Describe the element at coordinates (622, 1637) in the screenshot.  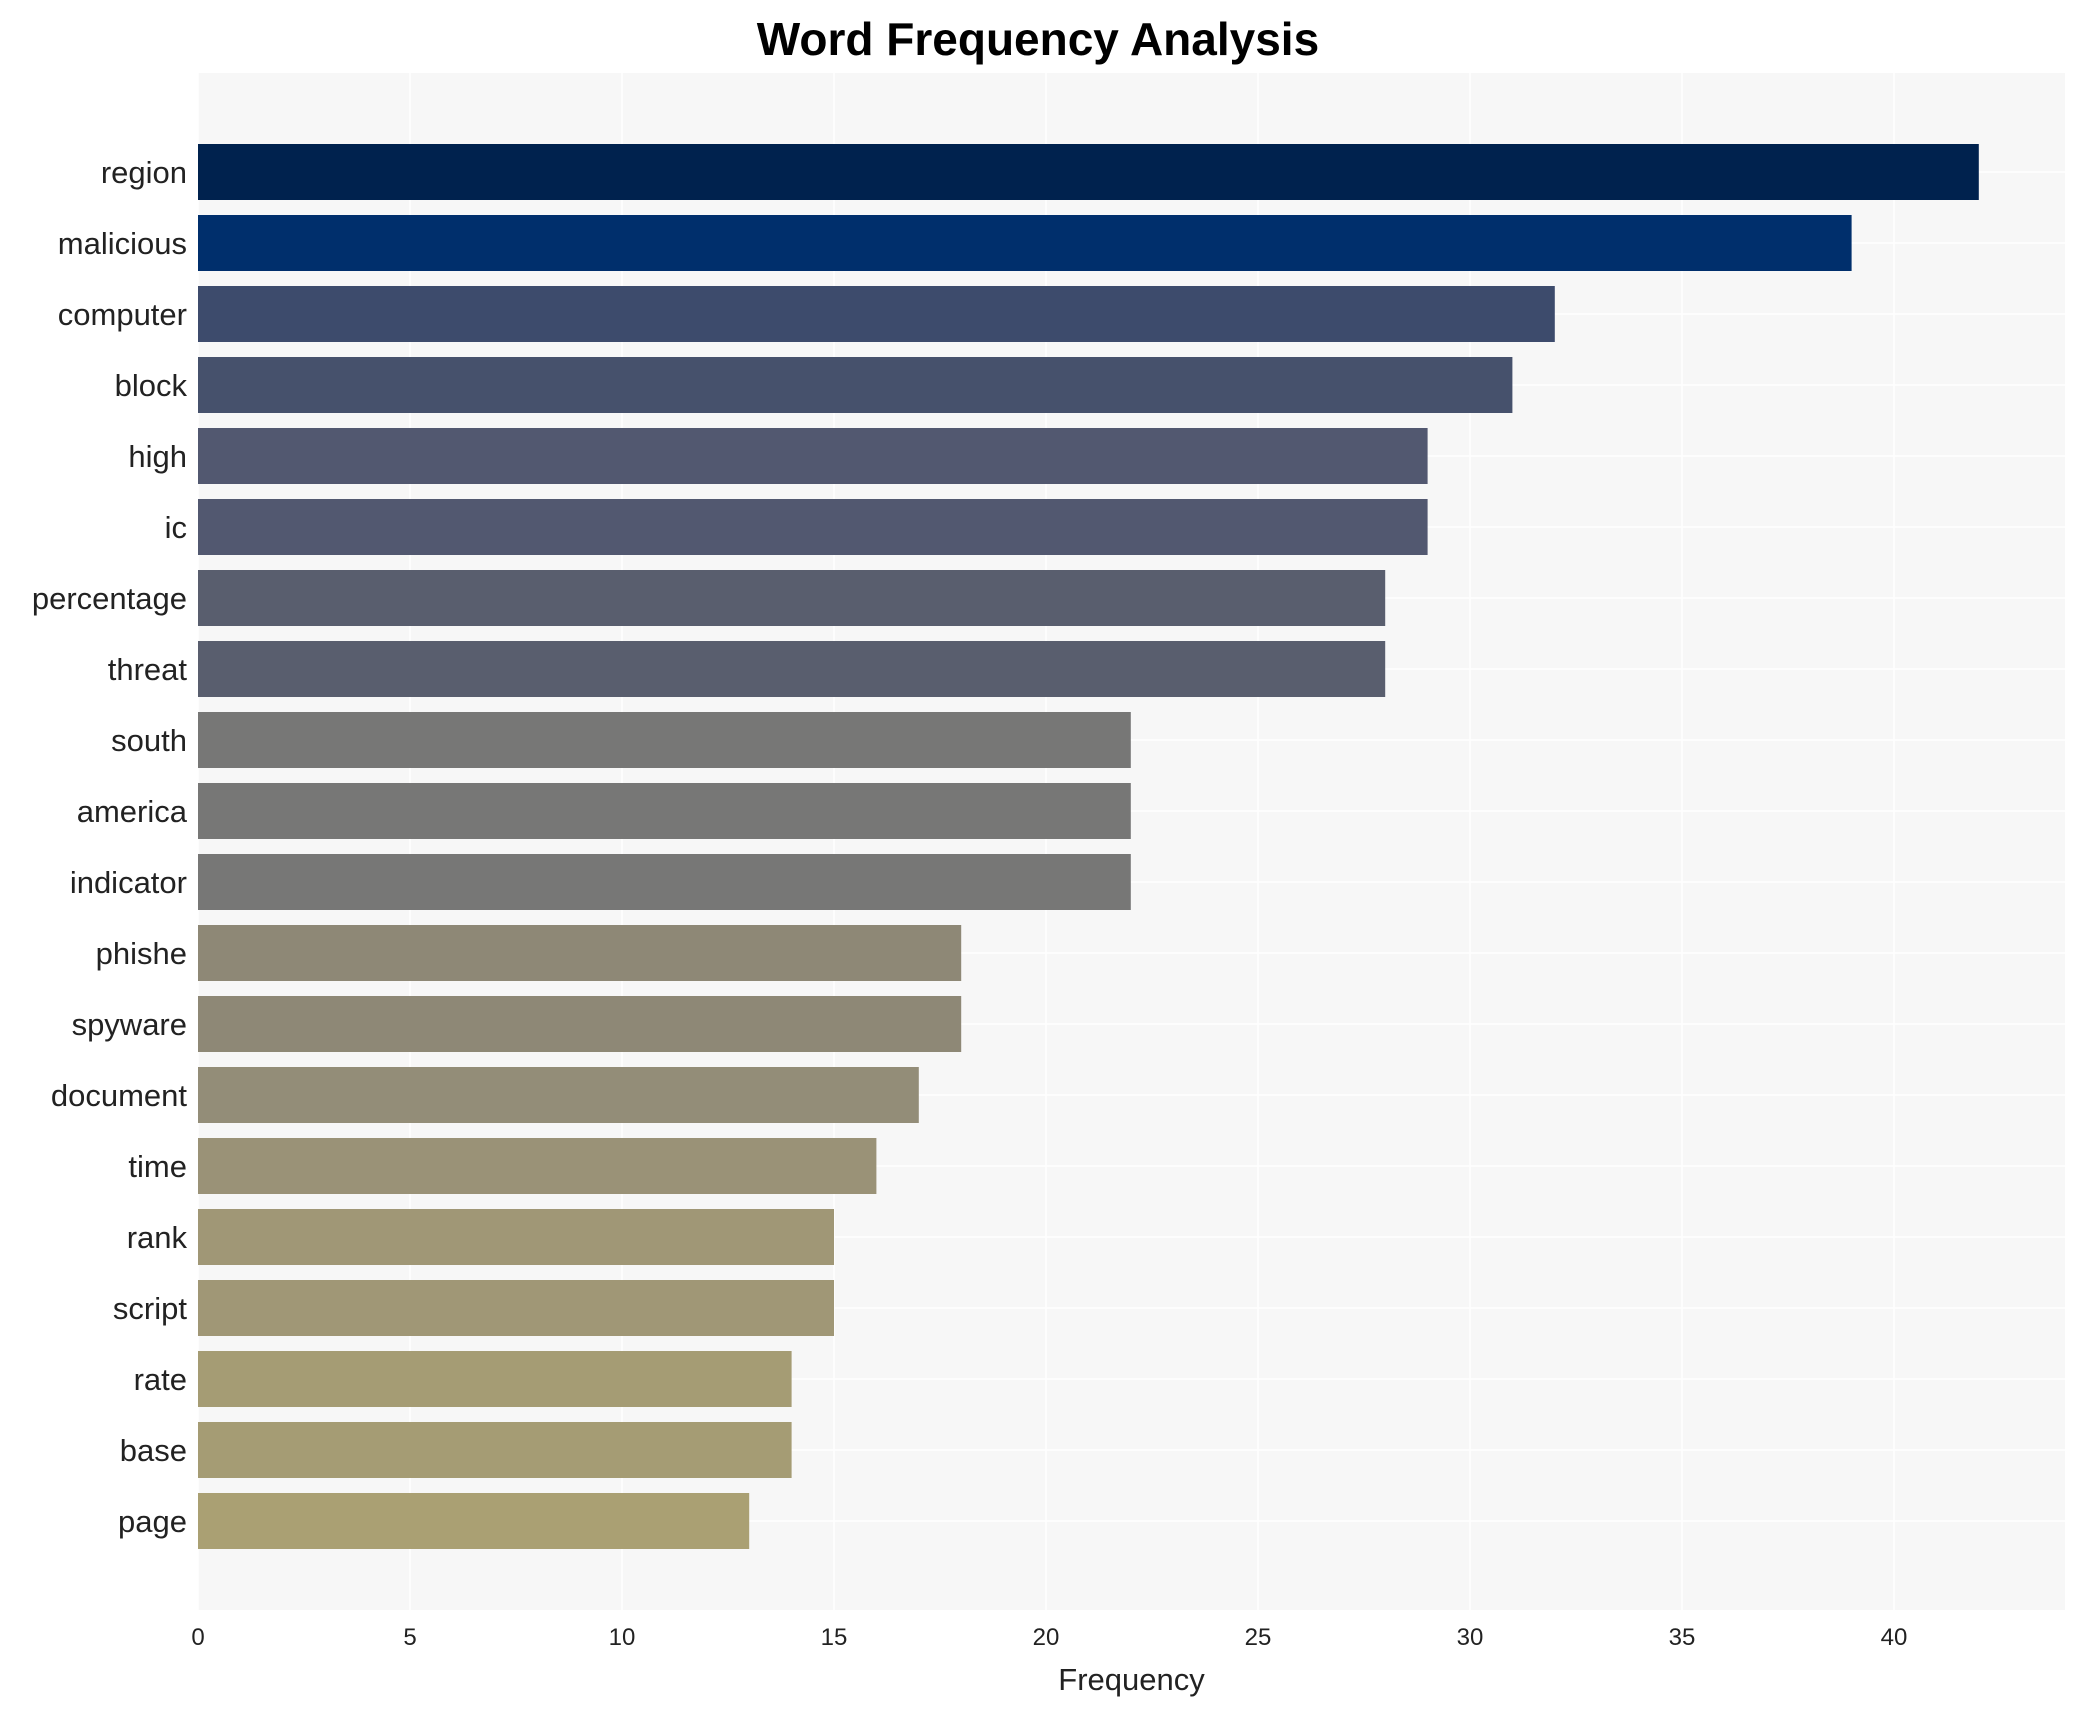
I see `x-tick-label: 10` at that location.